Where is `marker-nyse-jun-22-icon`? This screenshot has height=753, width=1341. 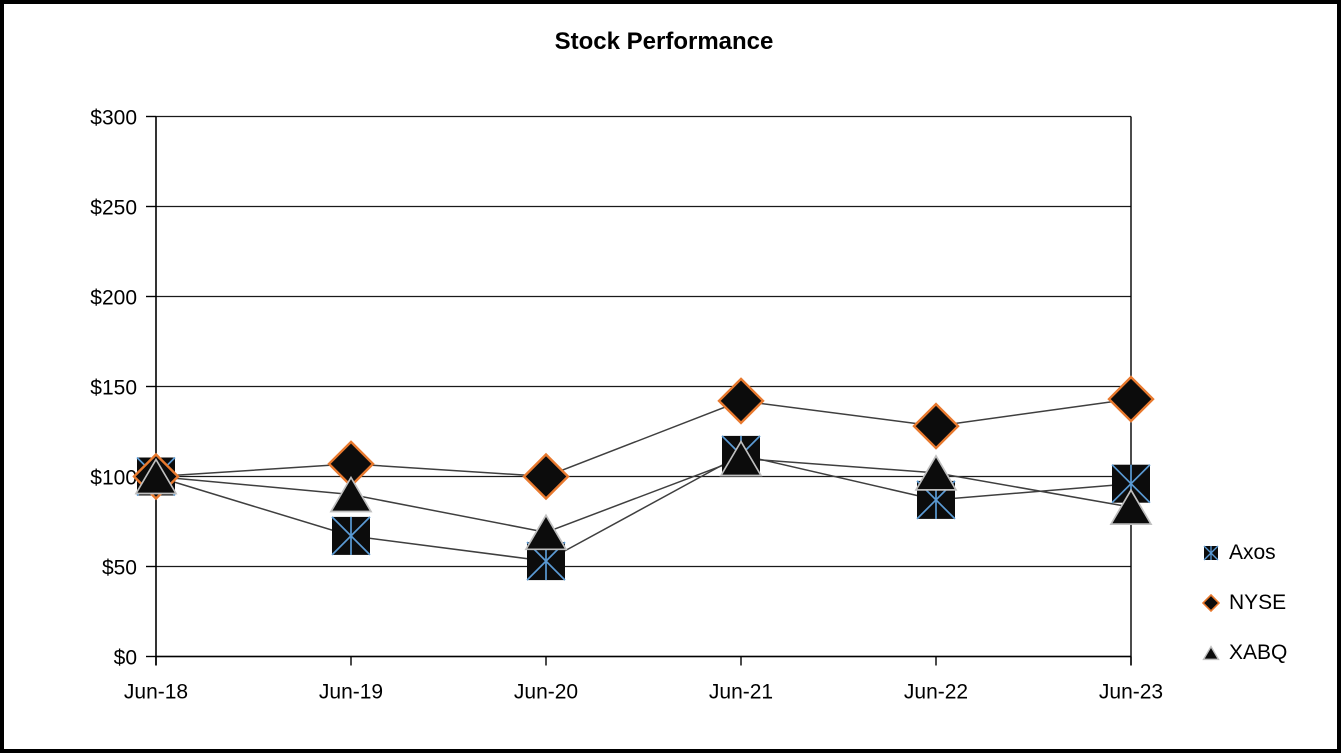
marker-nyse-jun-22-icon is located at coordinates (936, 426).